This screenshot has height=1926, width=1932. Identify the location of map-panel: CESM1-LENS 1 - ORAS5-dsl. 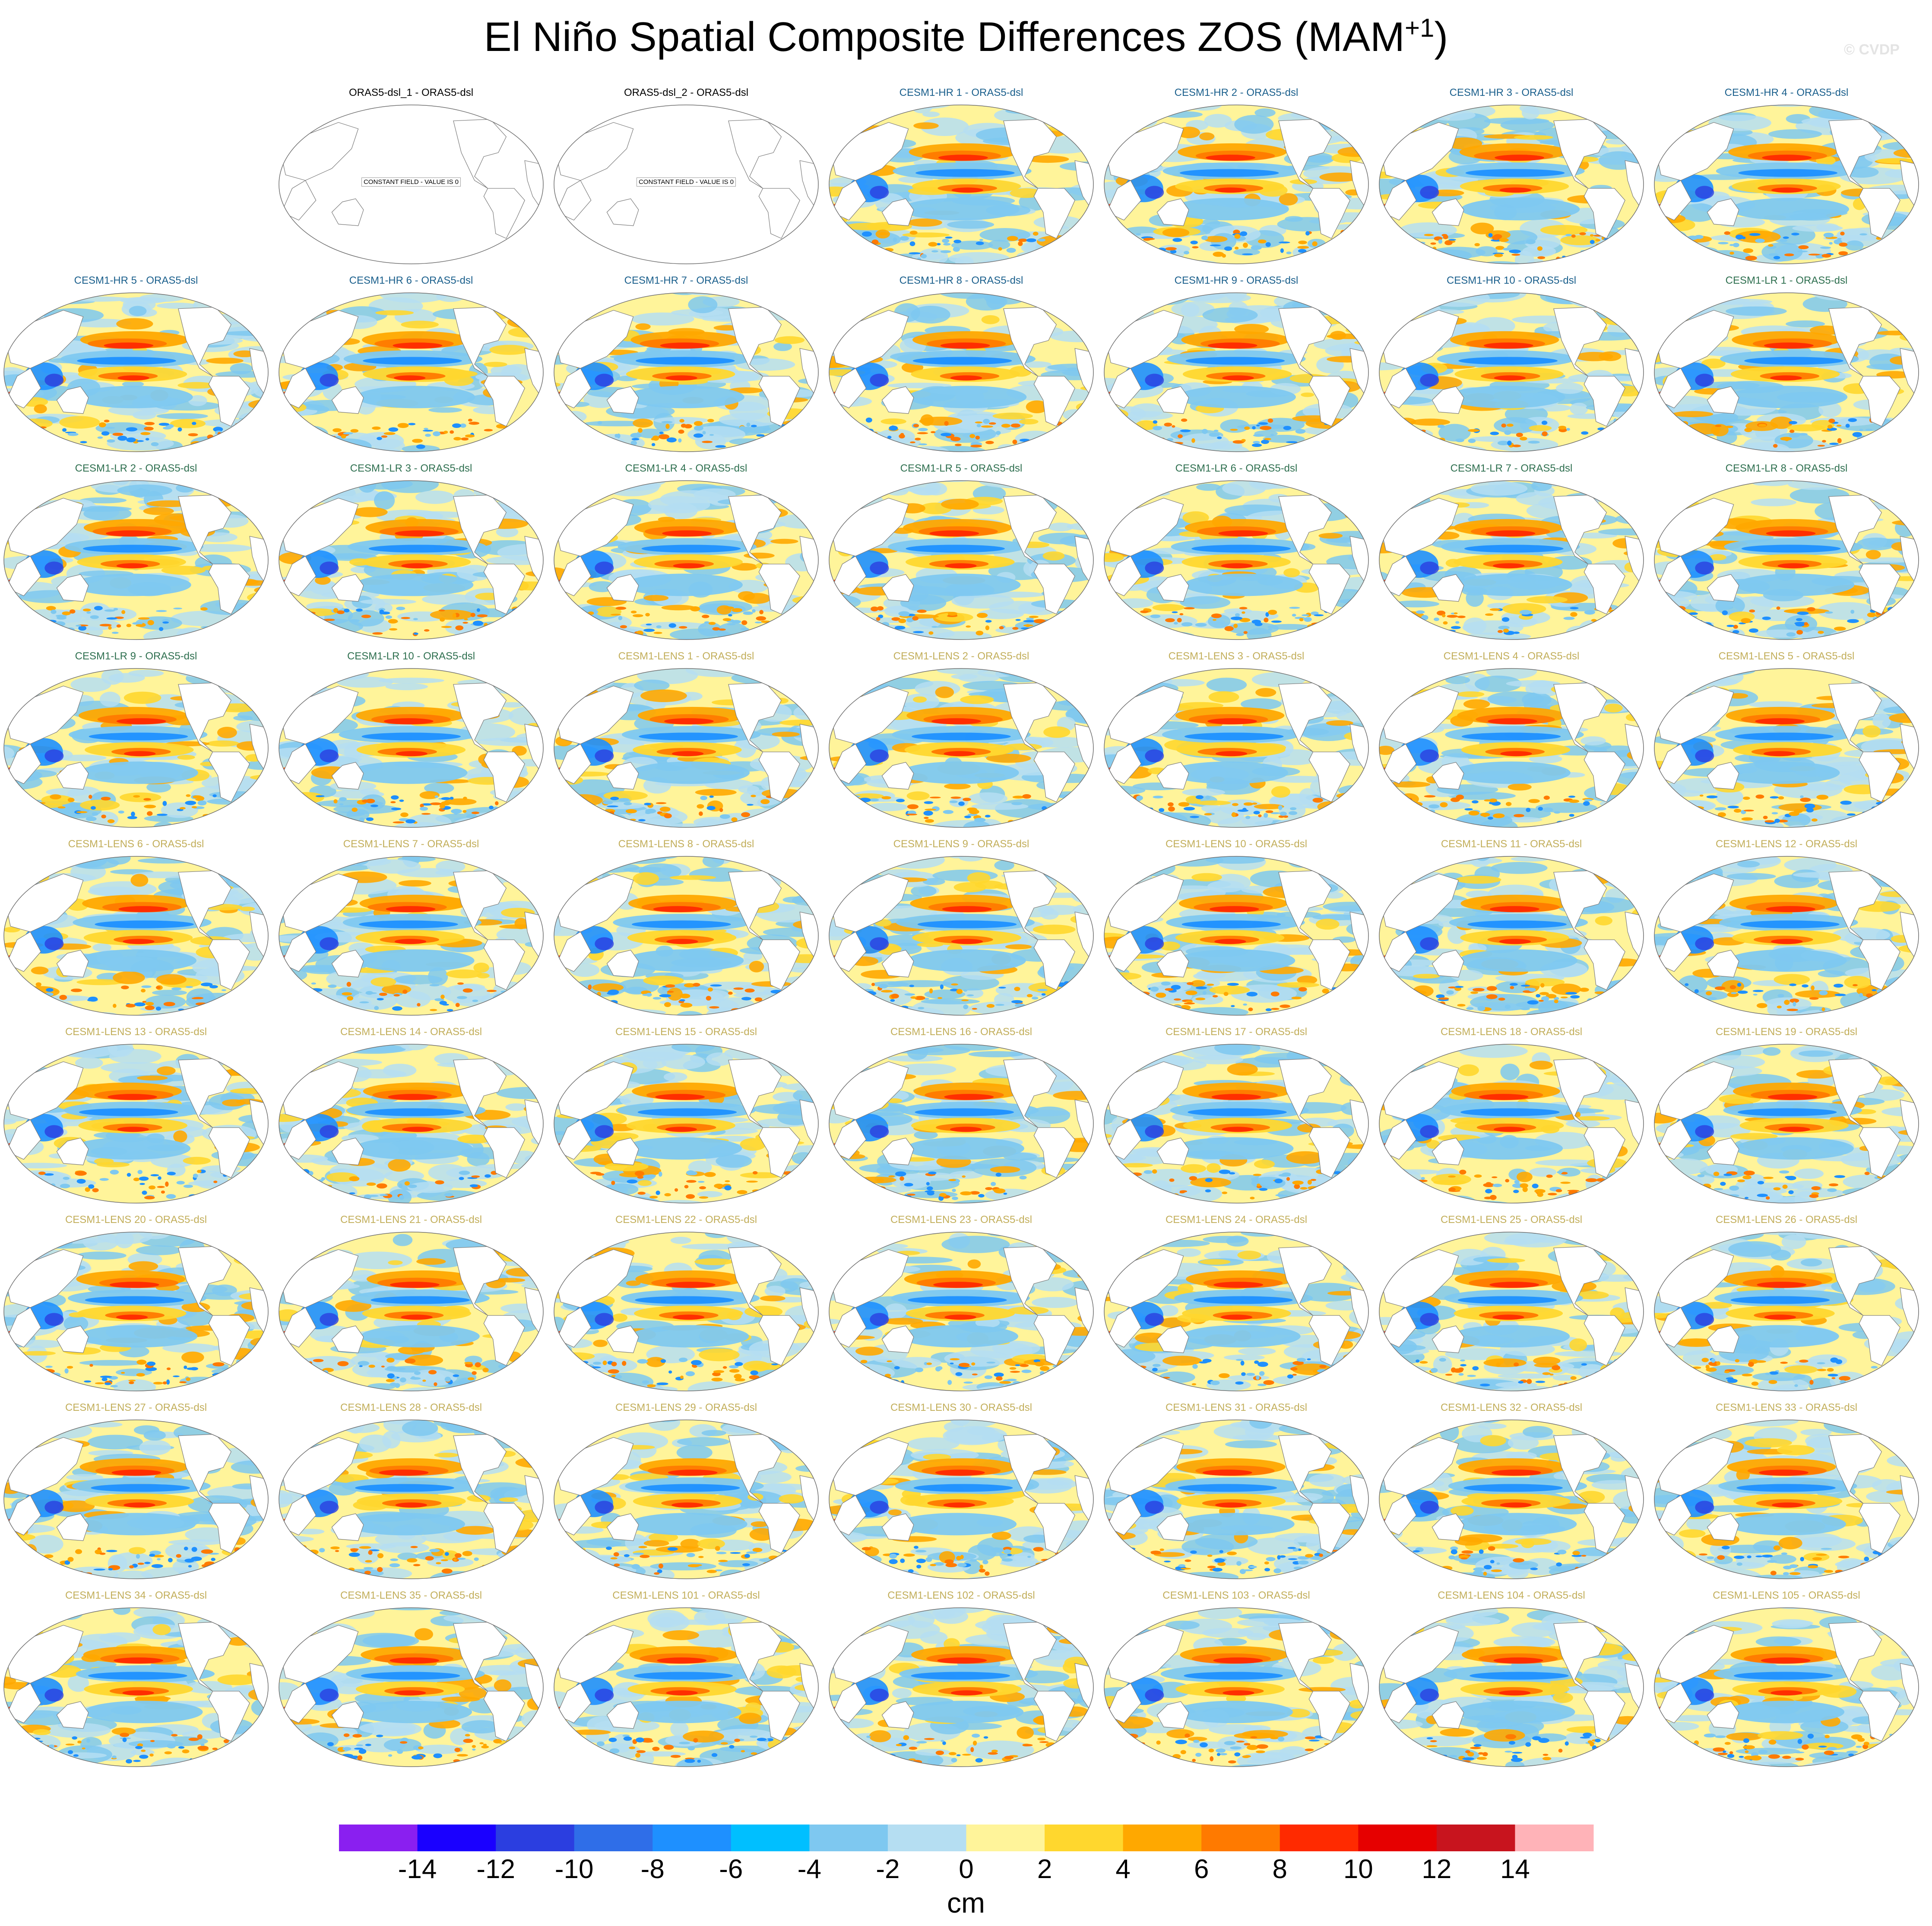
(686, 741).